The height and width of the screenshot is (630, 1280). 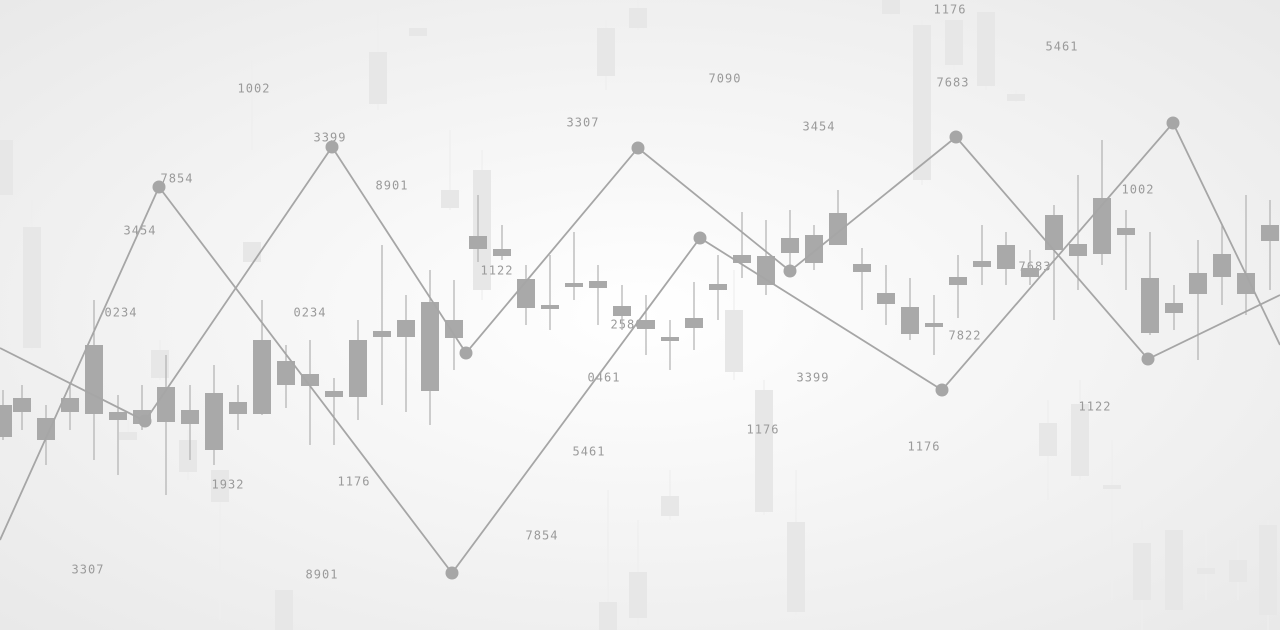 What do you see at coordinates (583, 123) in the screenshot?
I see `number-label: 3307` at bounding box center [583, 123].